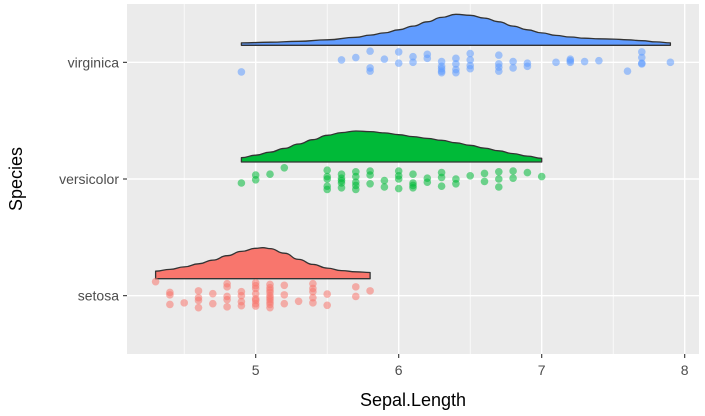 The image size is (705, 416). Describe the element at coordinates (413, 400) in the screenshot. I see `x-axis-title: Sepal.Length` at that location.